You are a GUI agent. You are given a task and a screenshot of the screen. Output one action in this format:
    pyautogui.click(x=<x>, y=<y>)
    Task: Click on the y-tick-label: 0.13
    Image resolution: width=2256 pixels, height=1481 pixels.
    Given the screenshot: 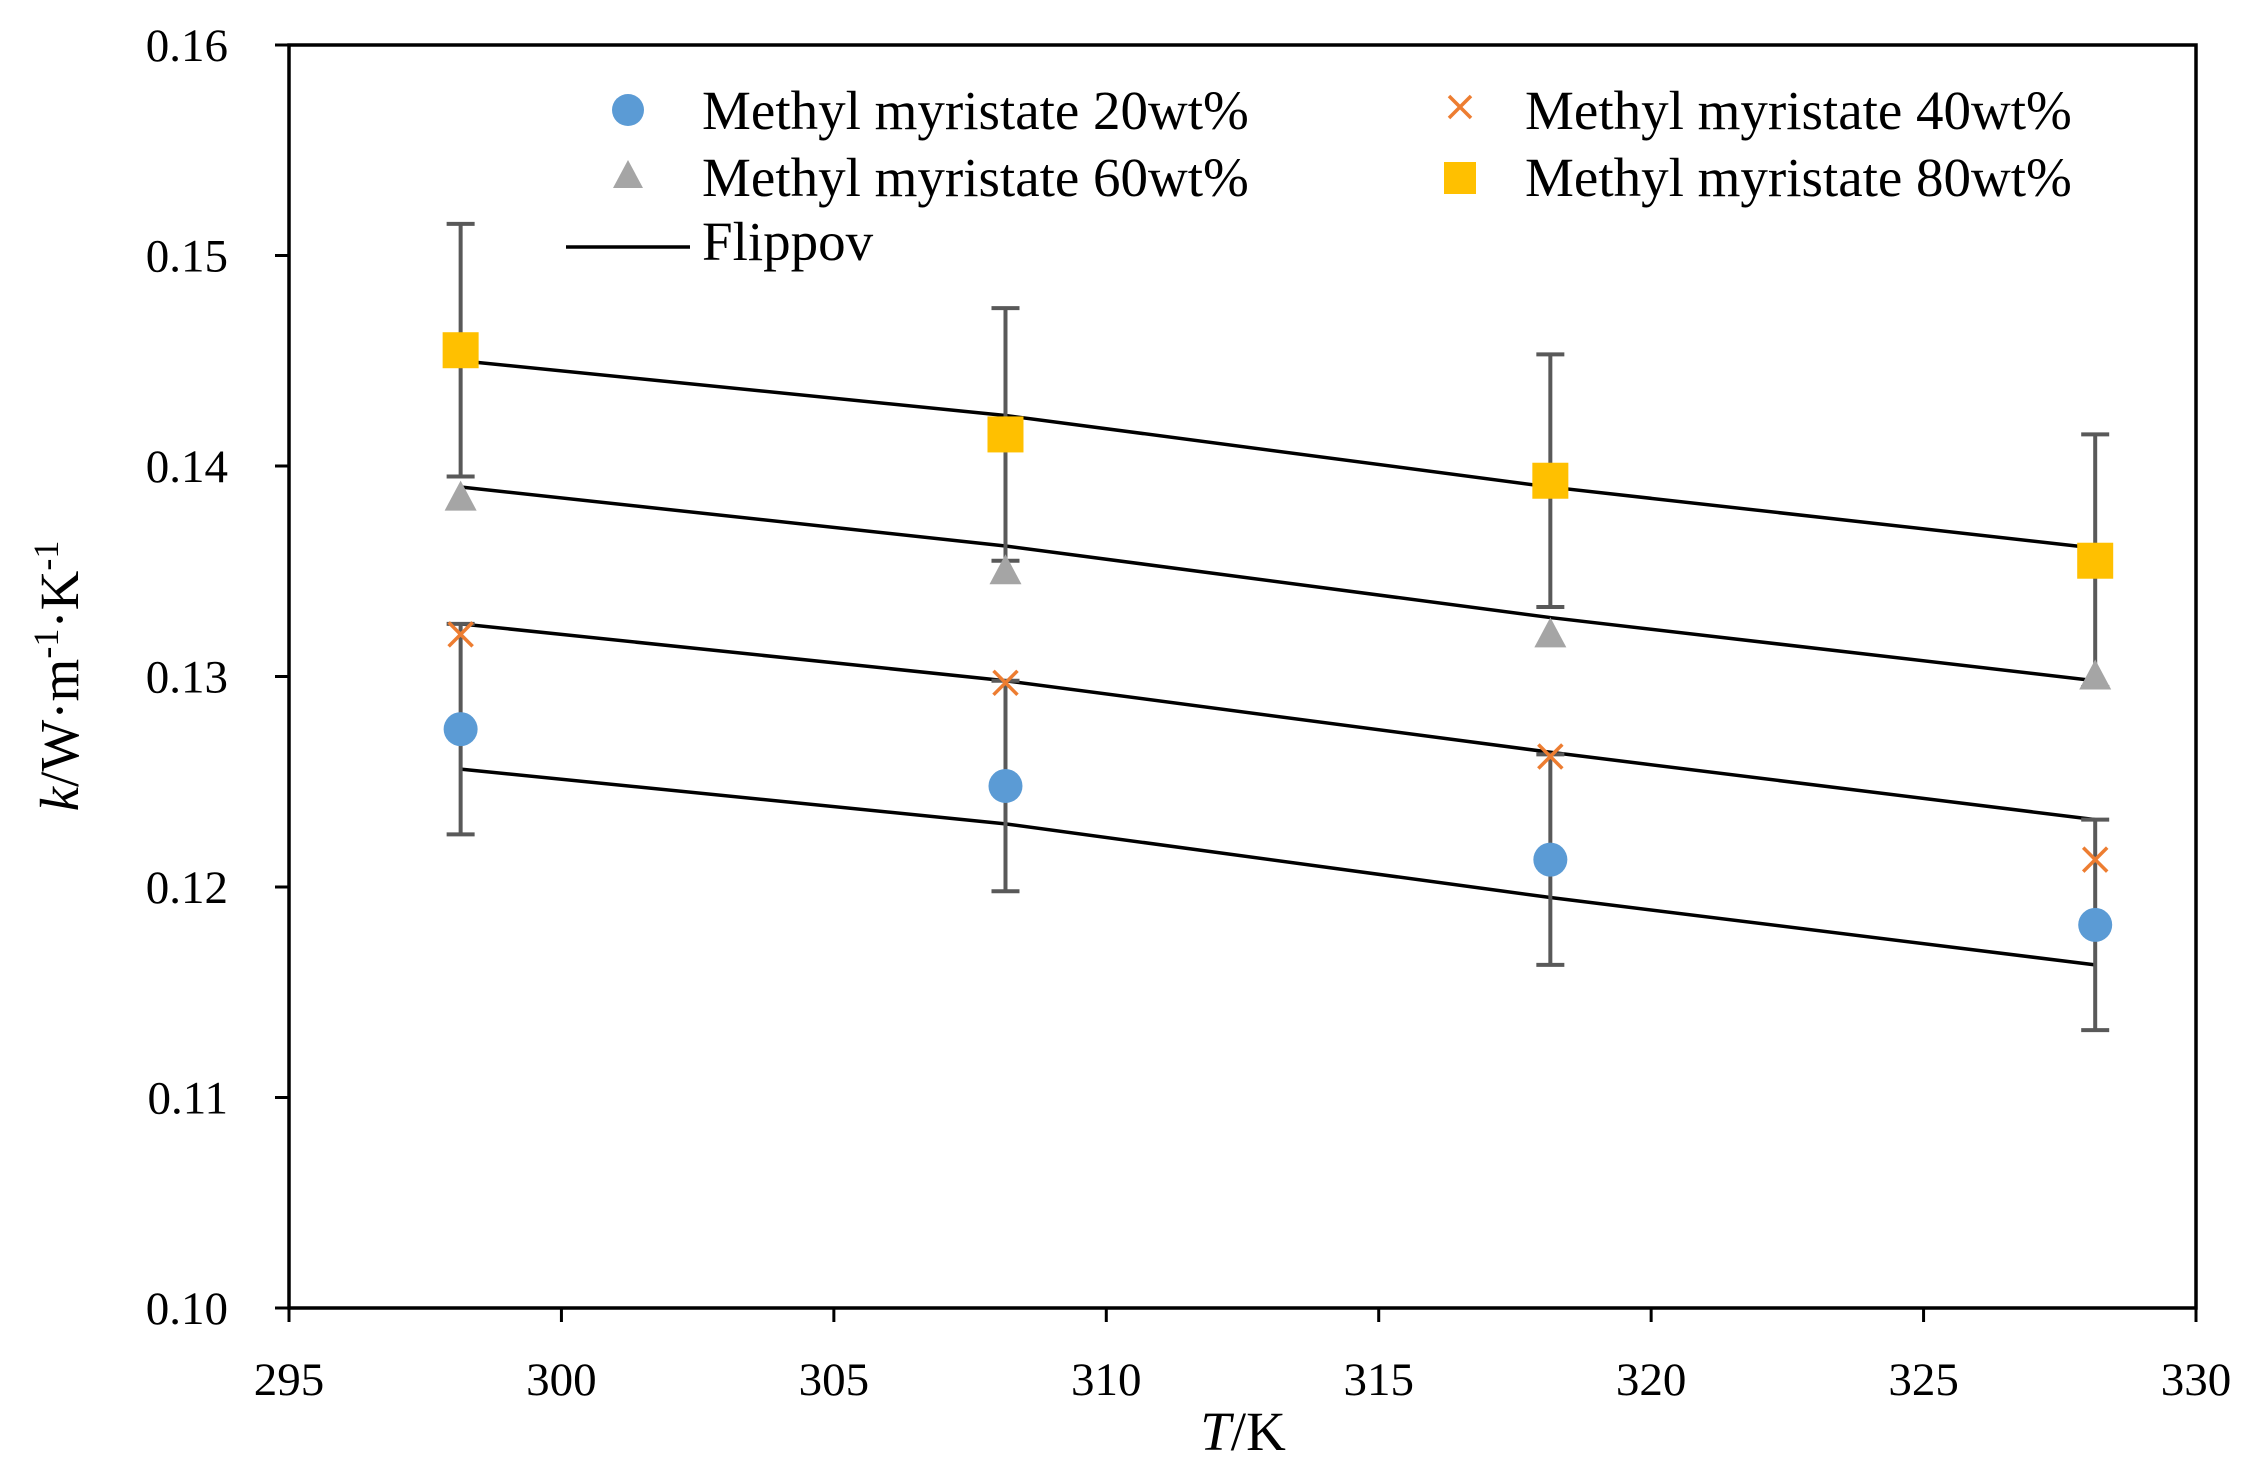 What is the action you would take?
    pyautogui.click(x=187, y=678)
    